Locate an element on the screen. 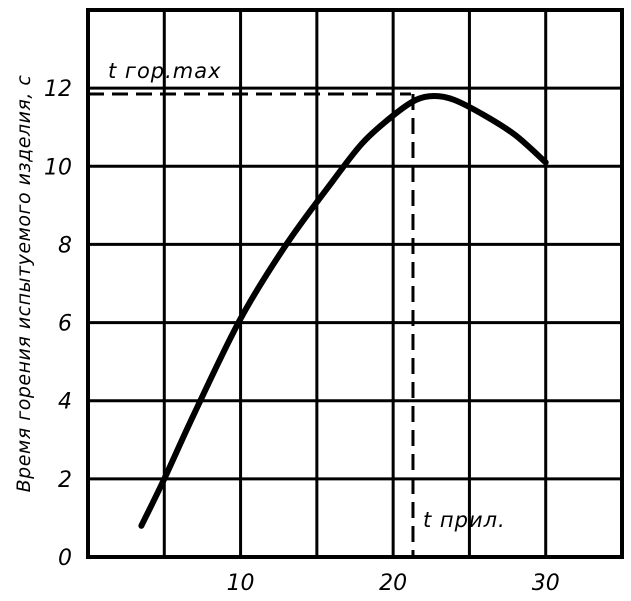  y-tick-label-12: 12 is located at coordinates (58, 89).